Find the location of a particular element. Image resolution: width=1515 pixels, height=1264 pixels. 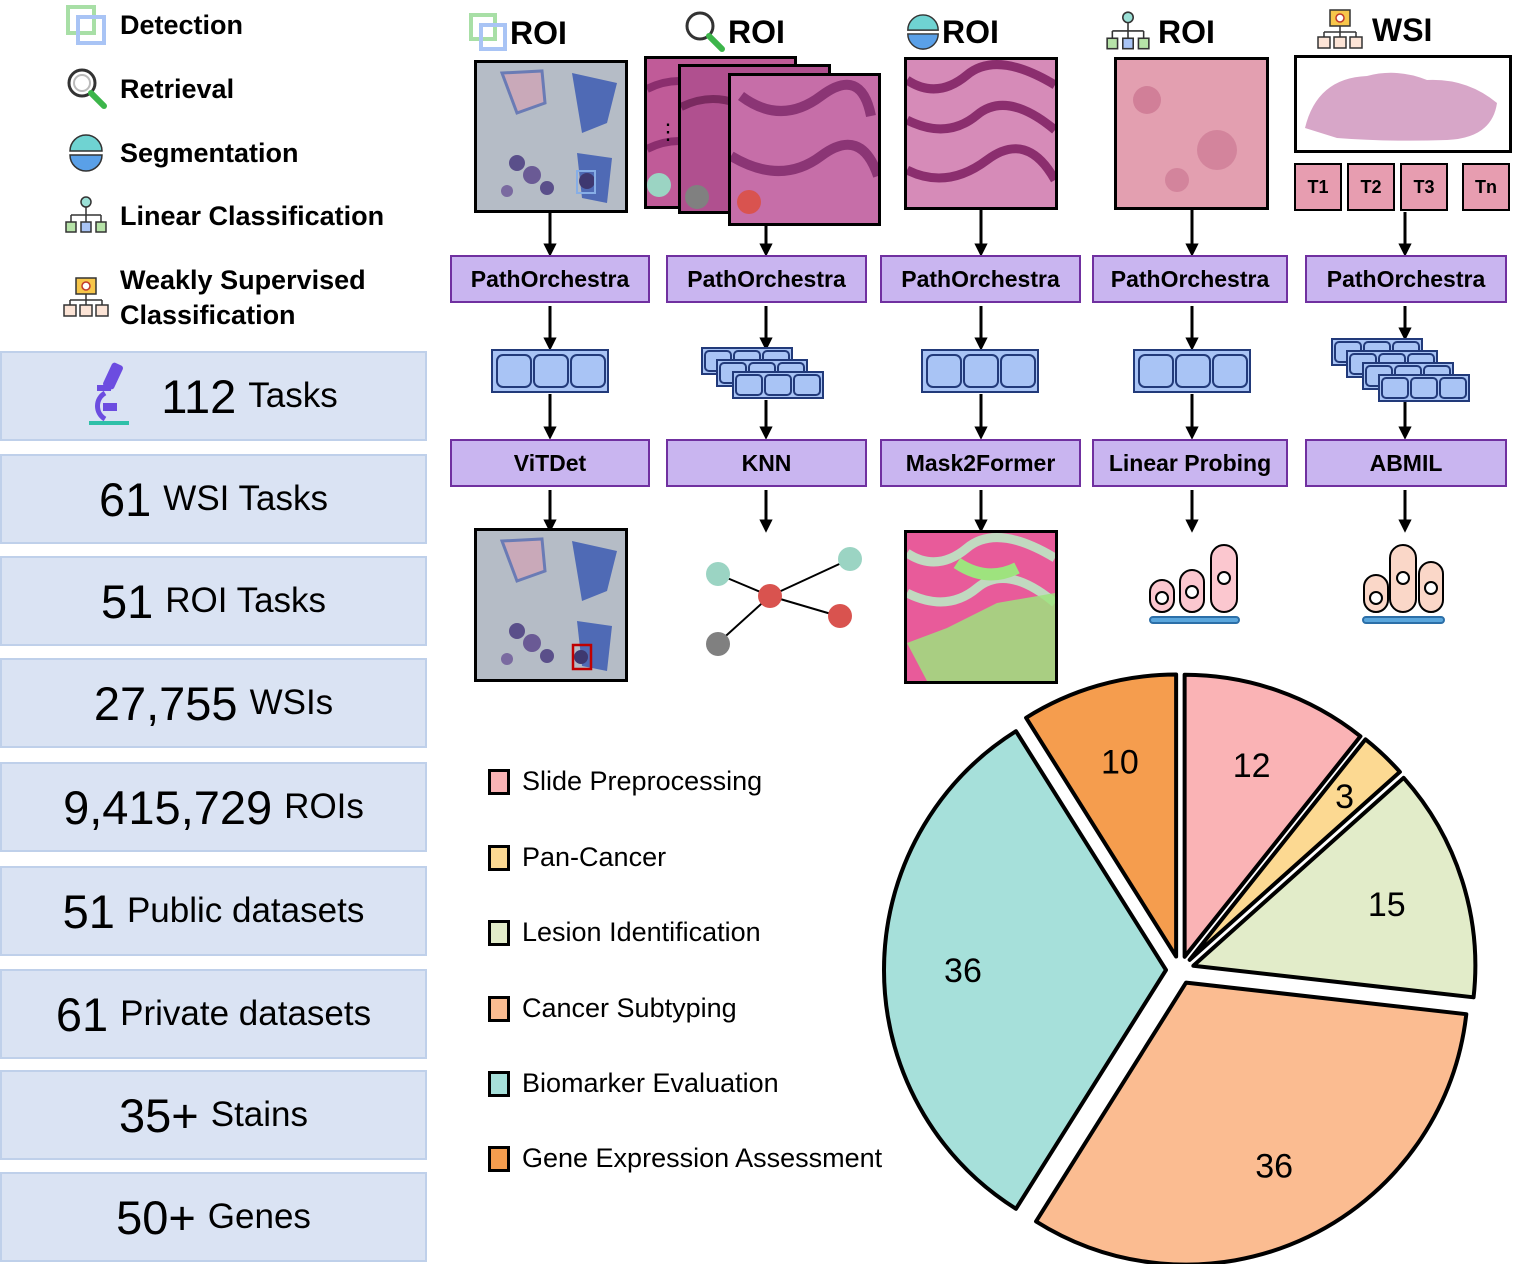

legend-segmentation-label: Segmentation is located at coordinates (209, 152).